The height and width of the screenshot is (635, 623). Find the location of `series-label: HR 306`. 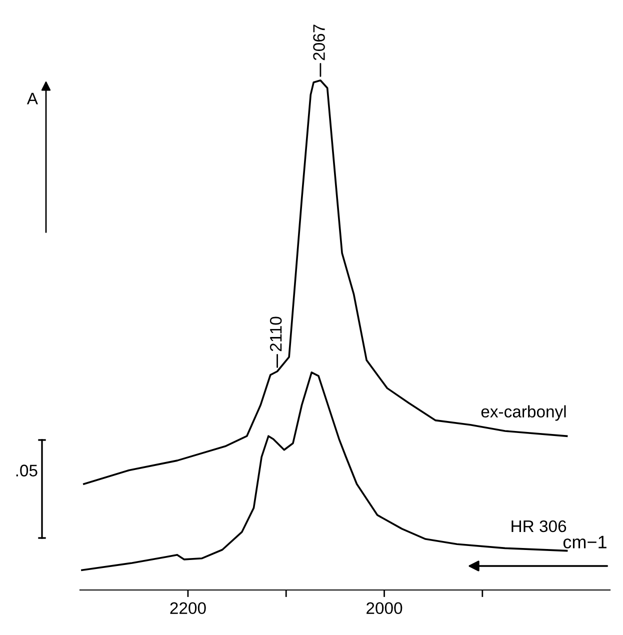

series-label: HR 306 is located at coordinates (539, 526).